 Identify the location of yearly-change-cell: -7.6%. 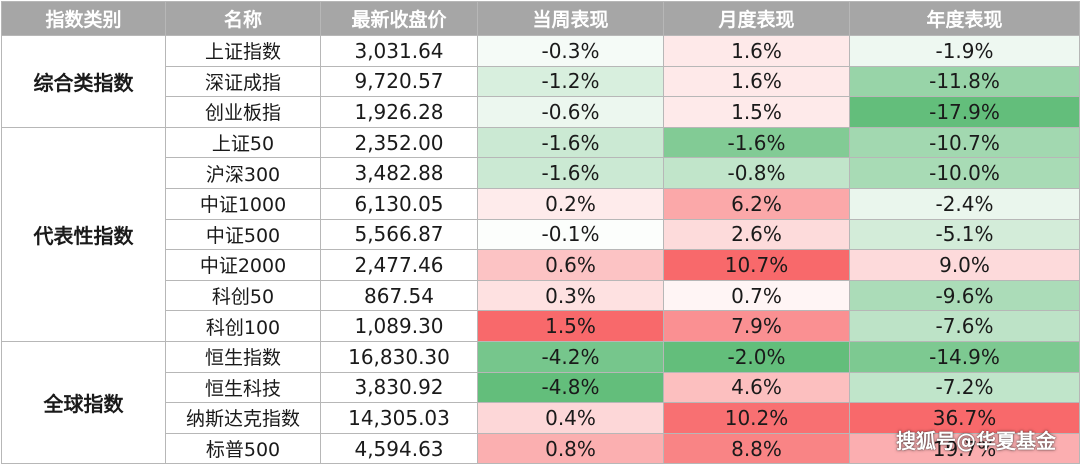
(964, 326).